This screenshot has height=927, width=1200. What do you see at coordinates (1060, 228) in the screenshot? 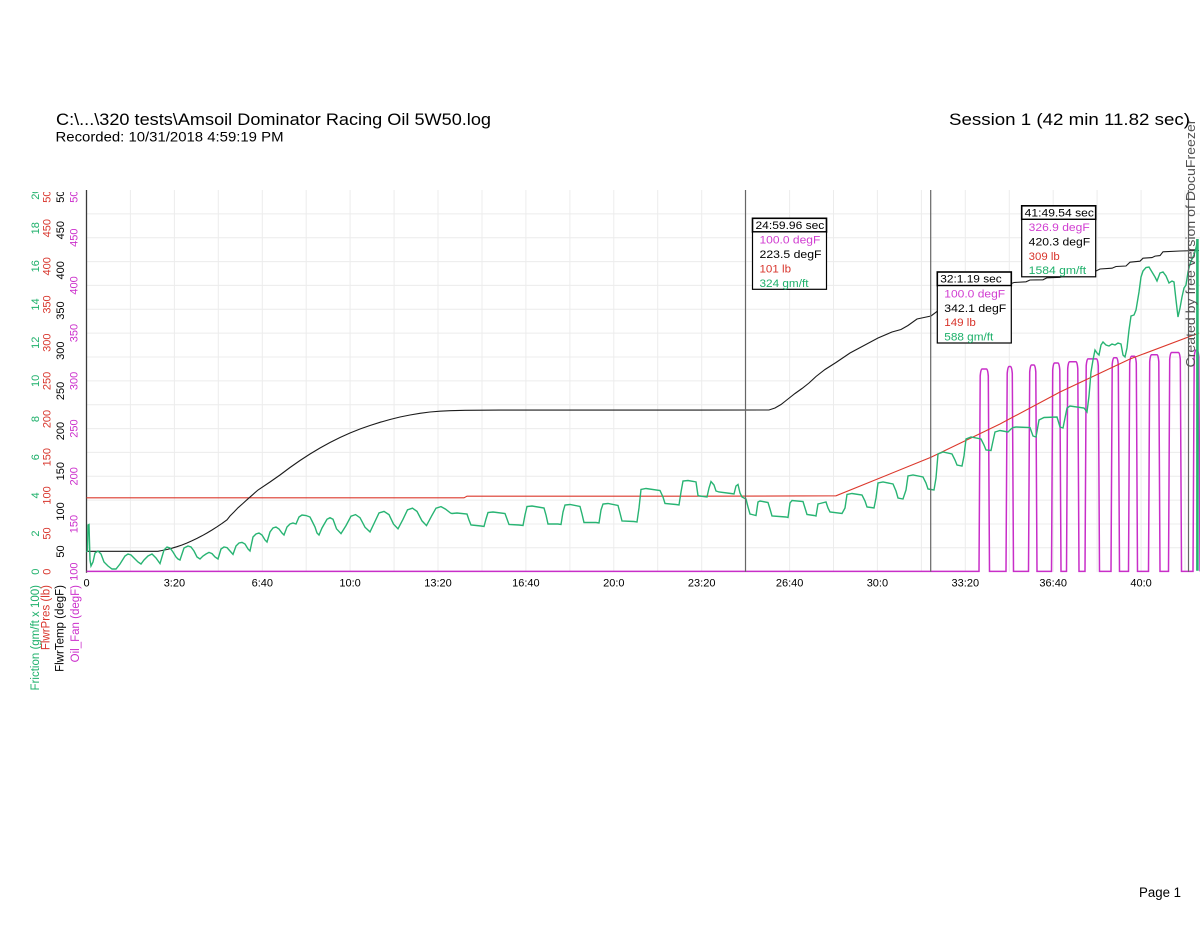
I see `svg-text: 326.9 degF` at bounding box center [1060, 228].